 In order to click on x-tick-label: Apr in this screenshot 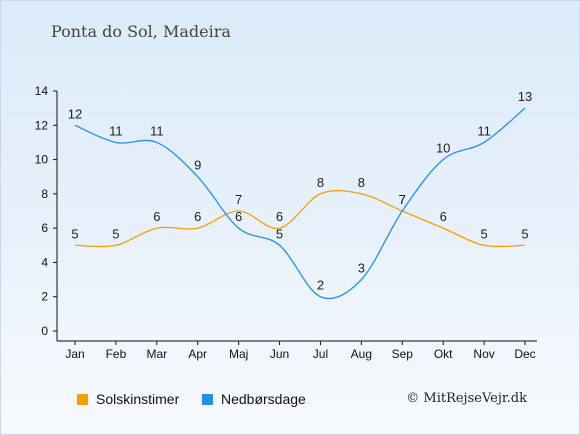, I will do `click(197, 354)`.